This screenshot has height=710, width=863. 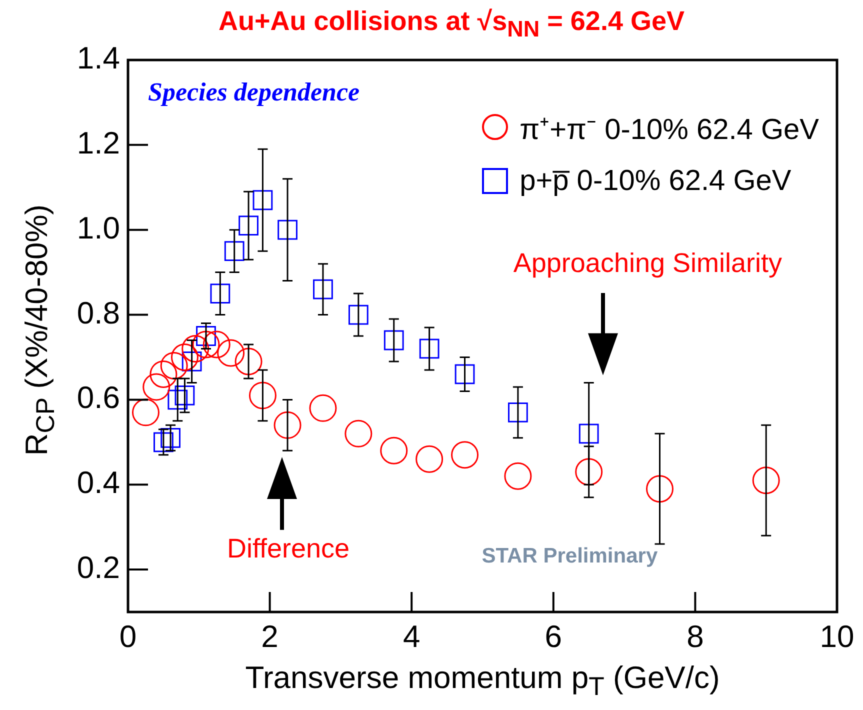 I want to click on legend-label: p+p̅ 0-10% 62.4 GeV, so click(x=656, y=181).